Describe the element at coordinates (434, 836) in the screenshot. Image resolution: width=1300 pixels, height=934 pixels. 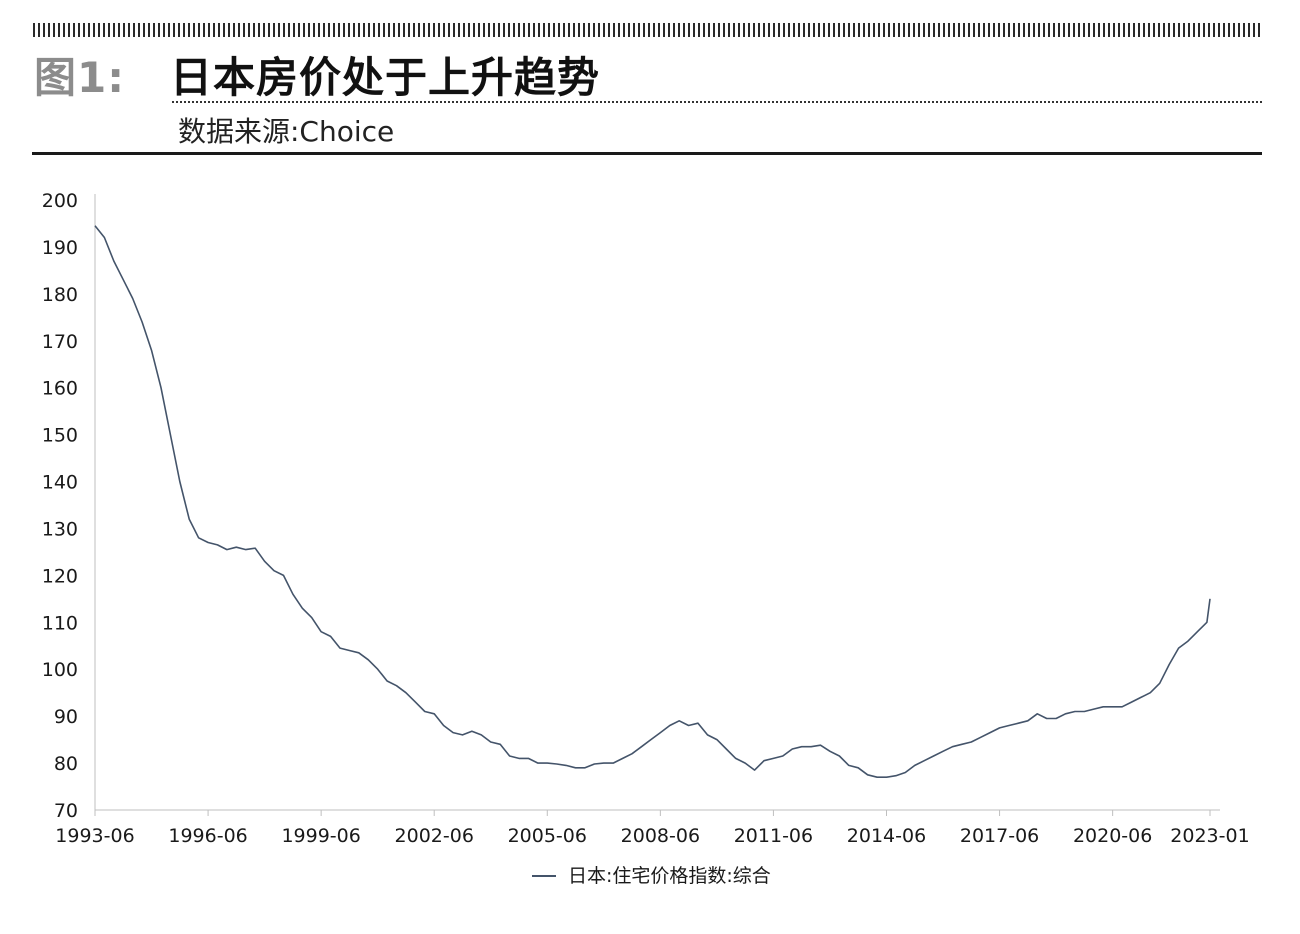
I see `x-tick-label: 2002-06` at that location.